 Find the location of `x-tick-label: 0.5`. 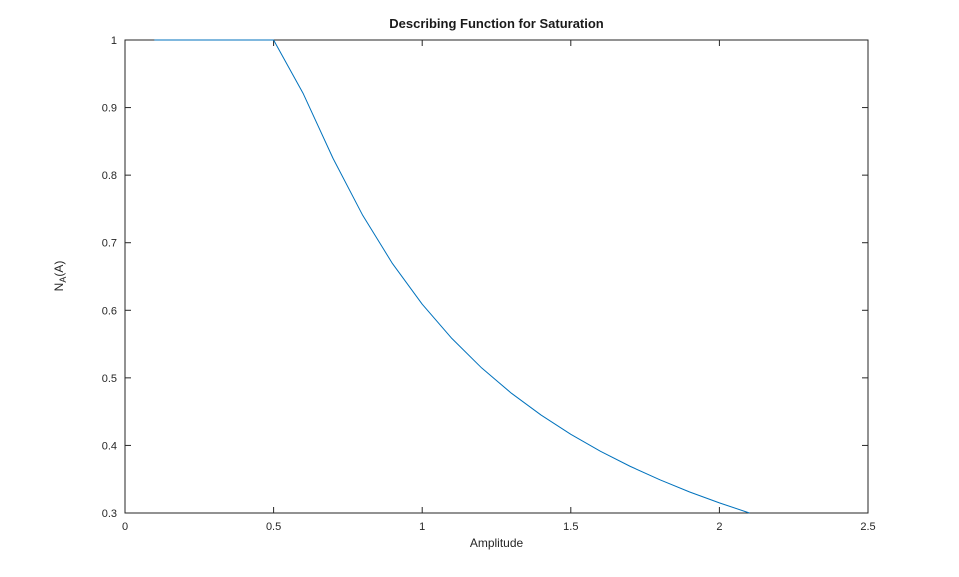

x-tick-label: 0.5 is located at coordinates (273, 527).